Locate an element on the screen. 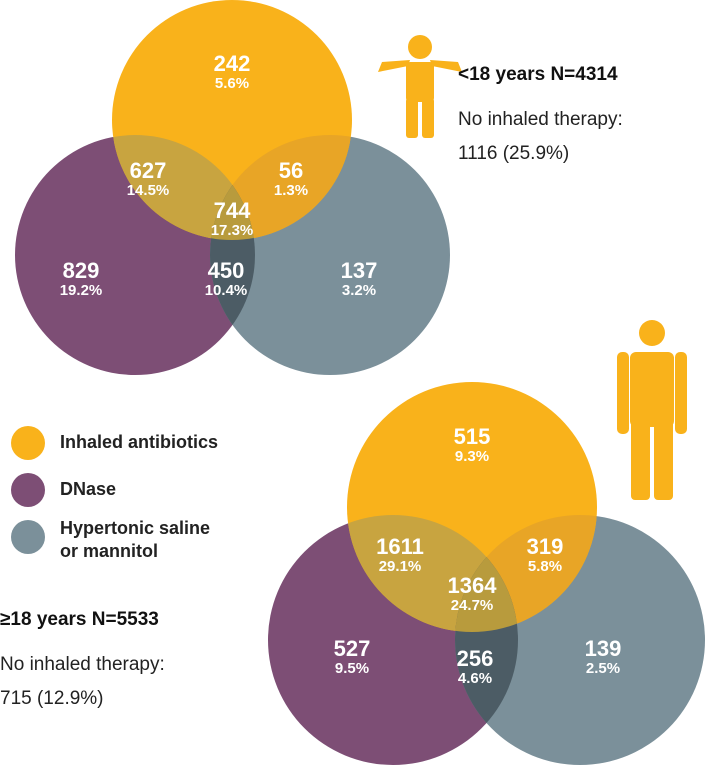  region-percent: 5.8% is located at coordinates (545, 566).